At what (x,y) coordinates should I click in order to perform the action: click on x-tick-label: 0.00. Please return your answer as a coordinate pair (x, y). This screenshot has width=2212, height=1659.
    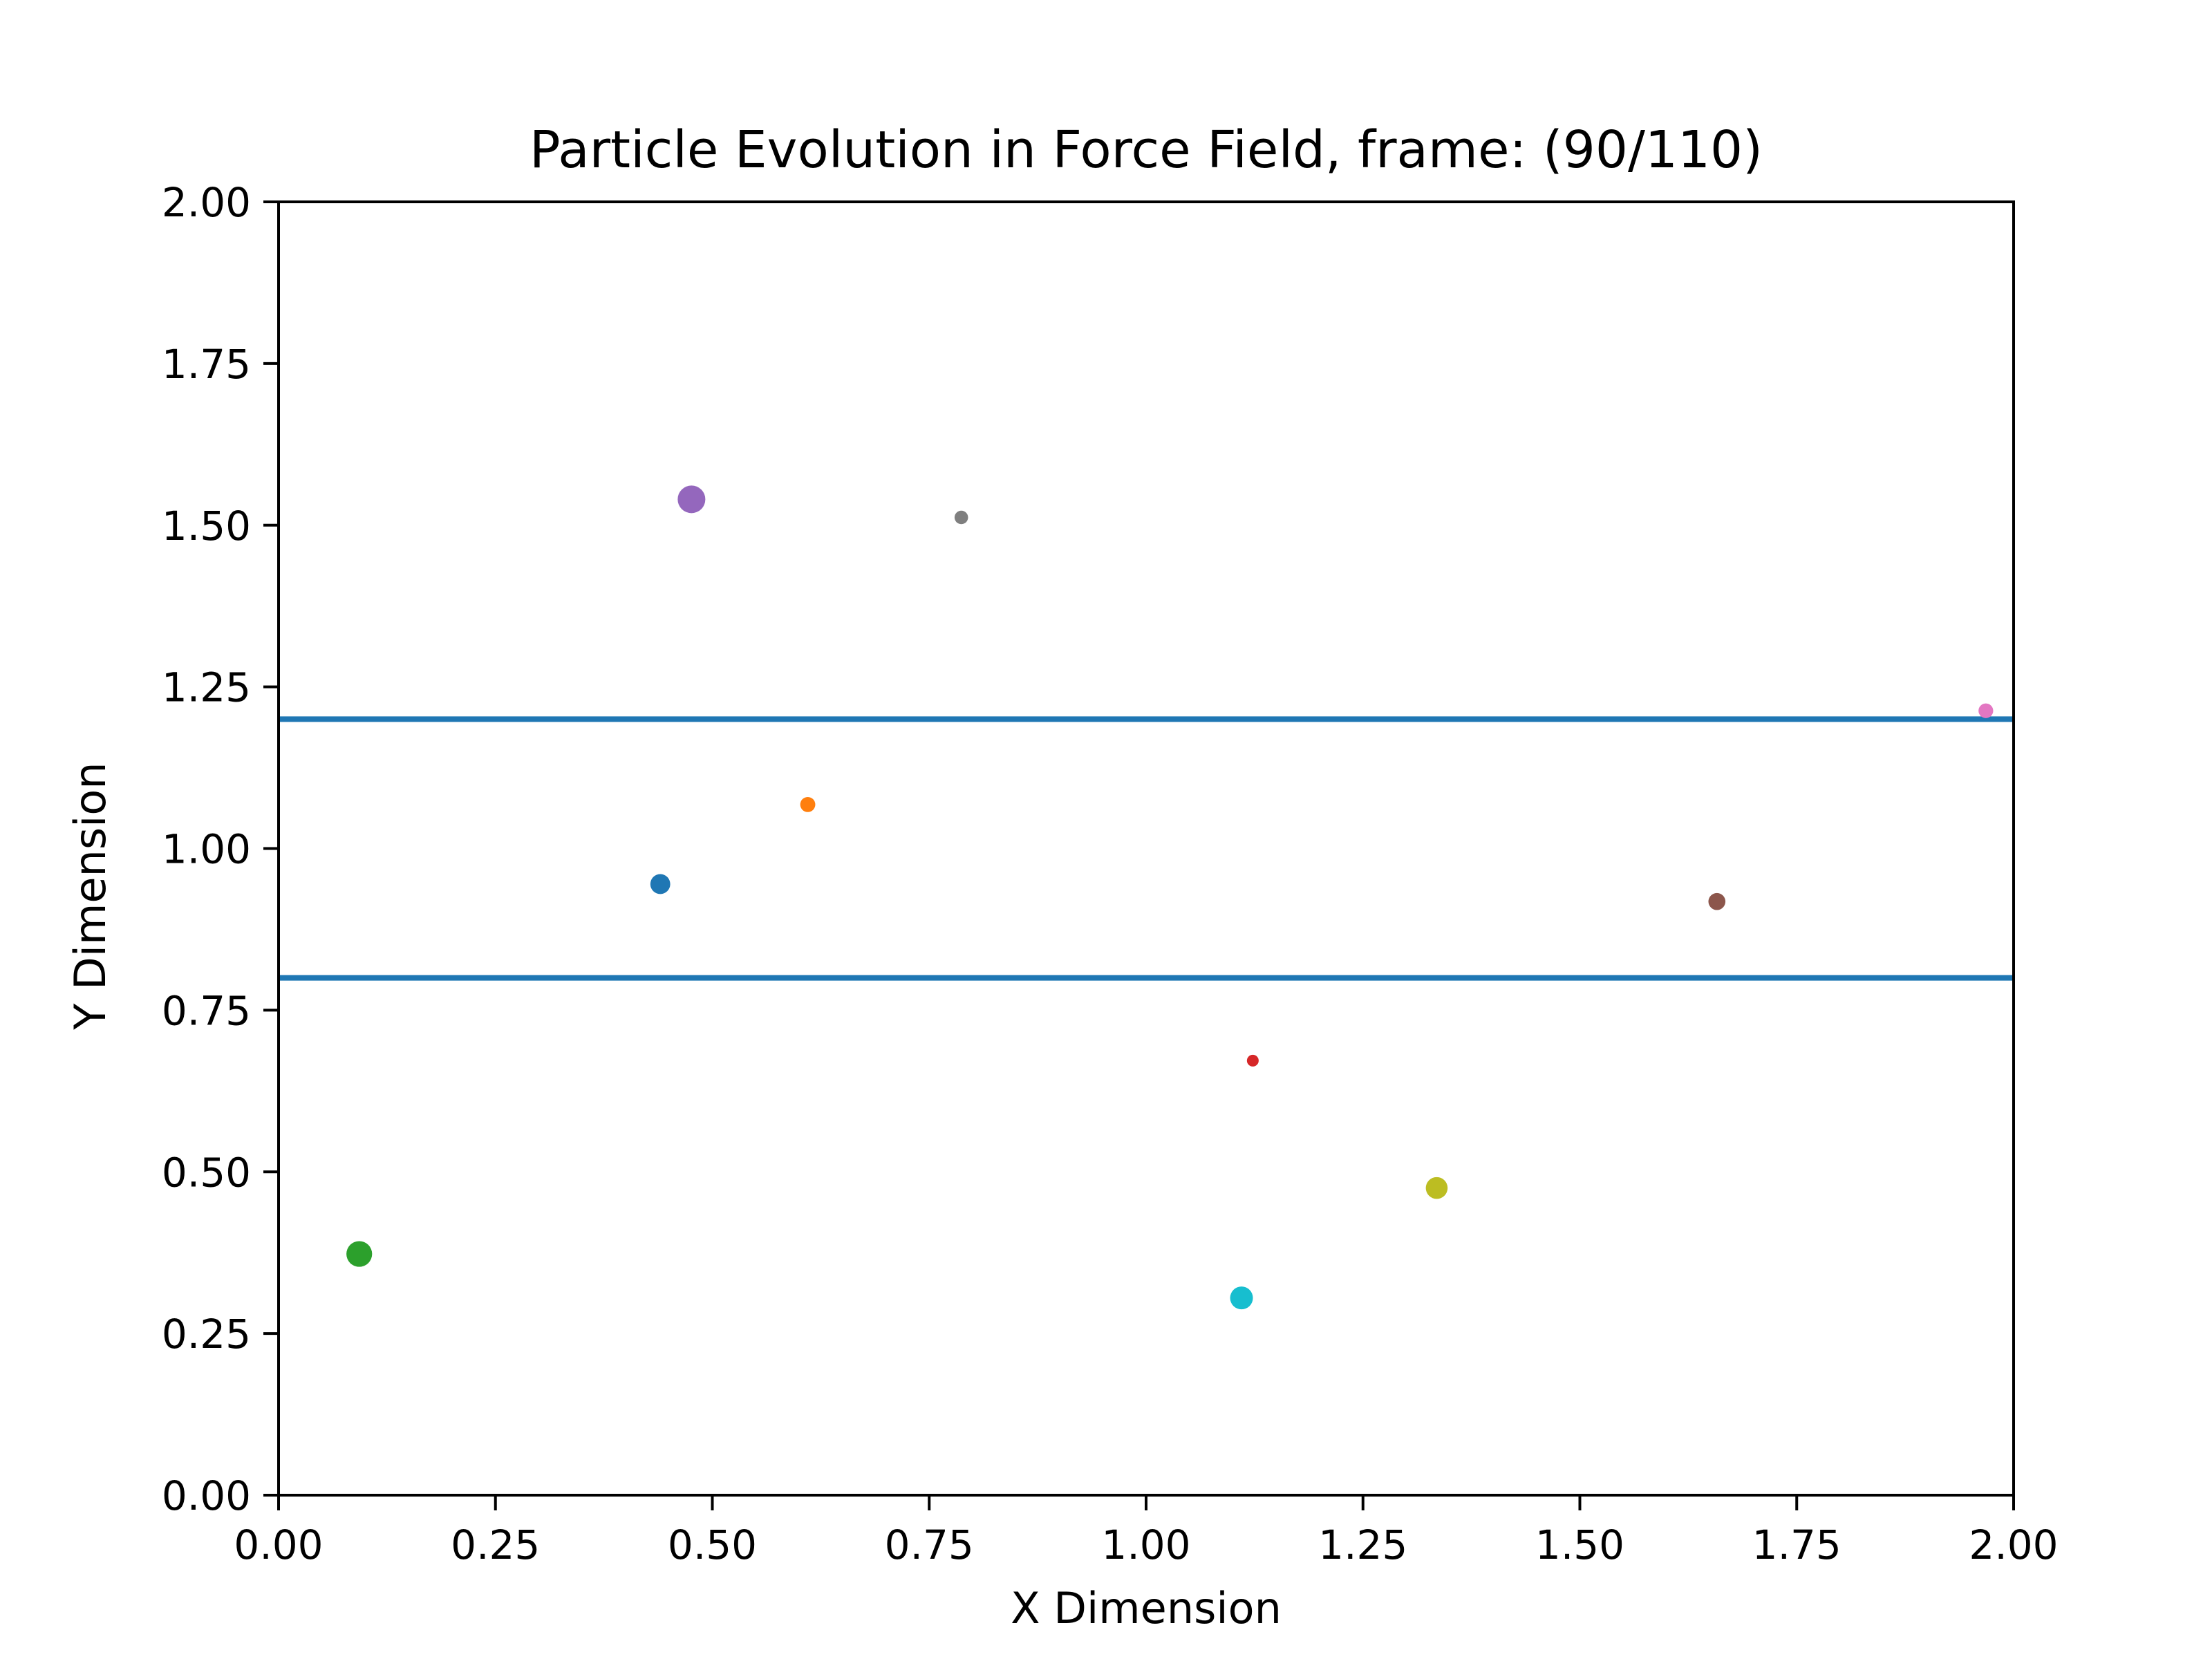
    Looking at the image, I should click on (279, 1544).